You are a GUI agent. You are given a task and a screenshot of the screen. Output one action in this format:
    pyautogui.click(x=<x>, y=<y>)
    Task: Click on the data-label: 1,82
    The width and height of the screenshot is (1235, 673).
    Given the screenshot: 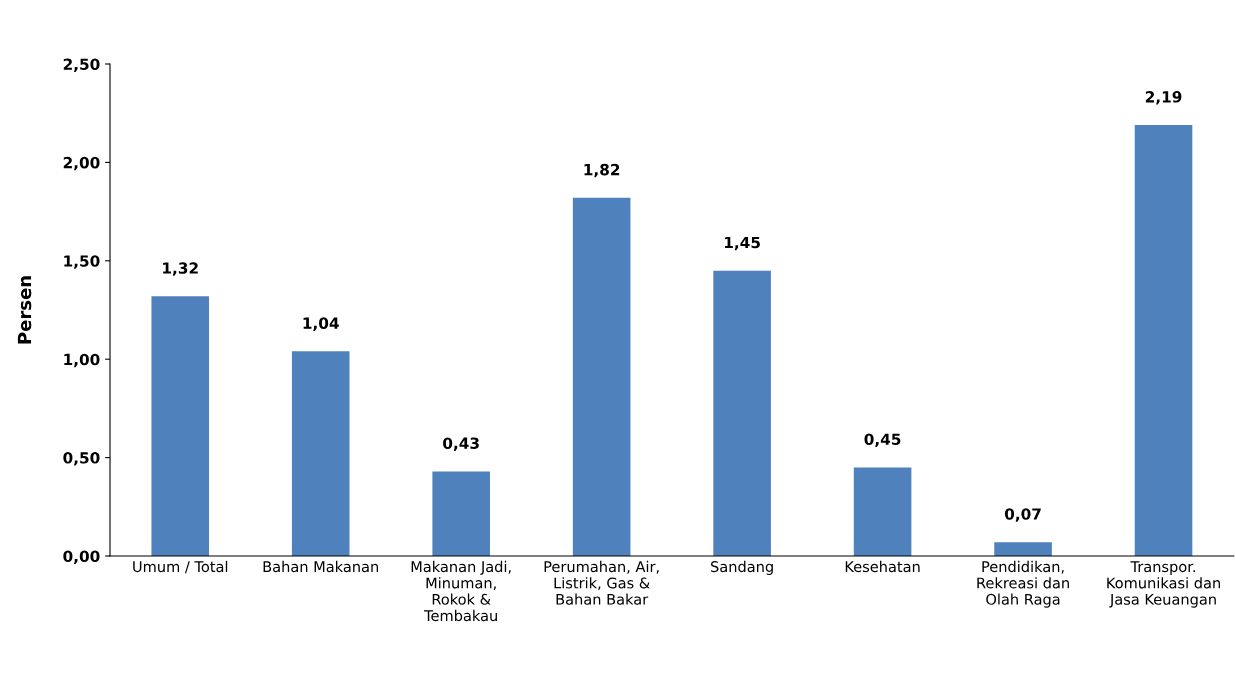 What is the action you would take?
    pyautogui.click(x=602, y=170)
    